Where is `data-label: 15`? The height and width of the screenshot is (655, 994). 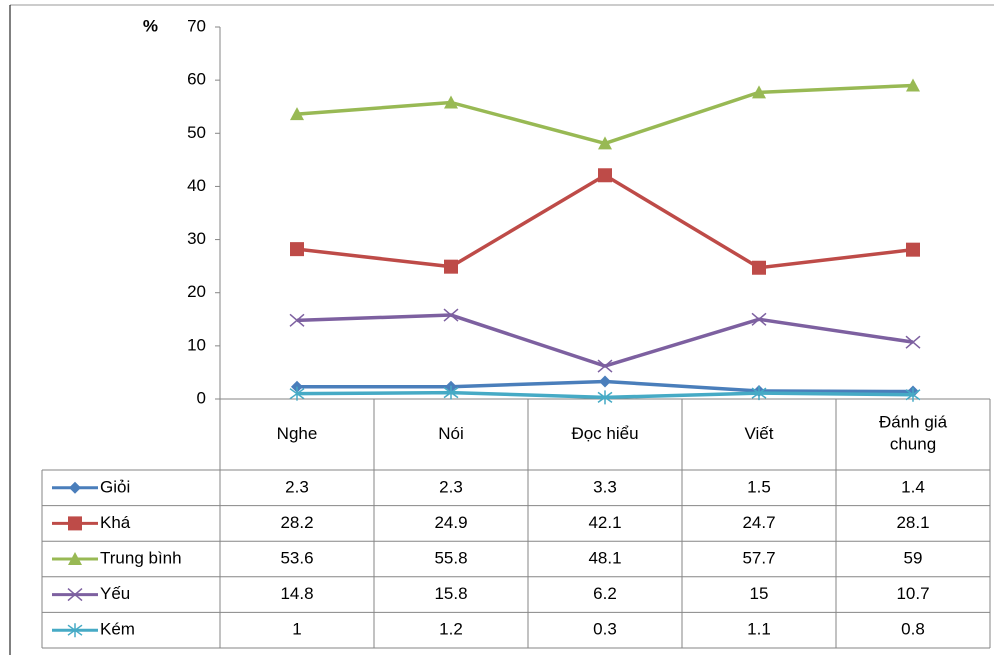 data-label: 15 is located at coordinates (759, 593).